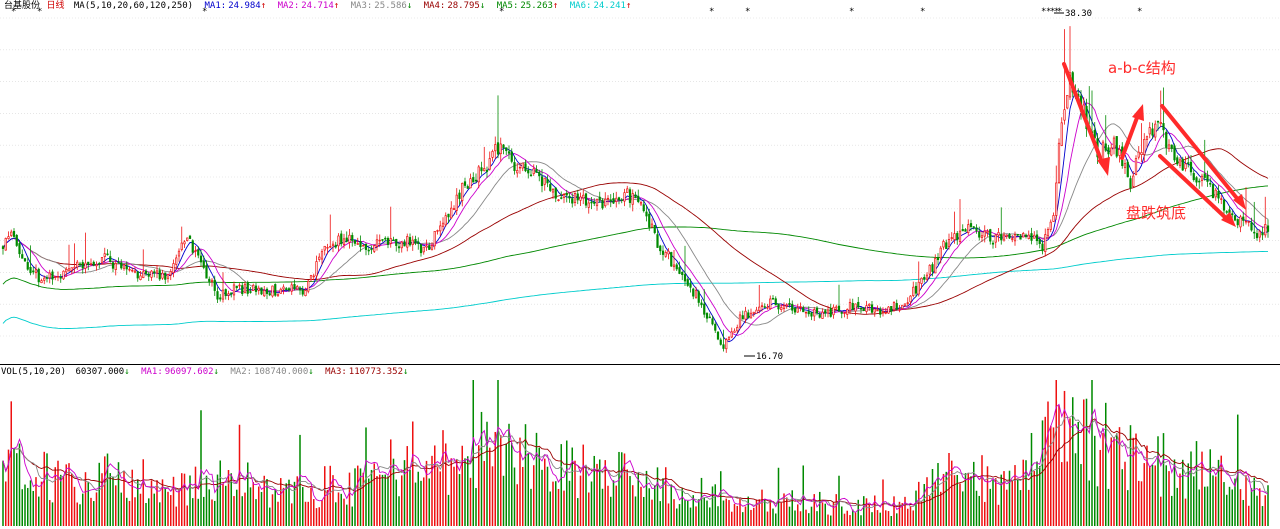 The width and height of the screenshot is (1280, 529). Describe the element at coordinates (405, 372) in the screenshot. I see `vol-ma3-arrow: ↓` at that location.